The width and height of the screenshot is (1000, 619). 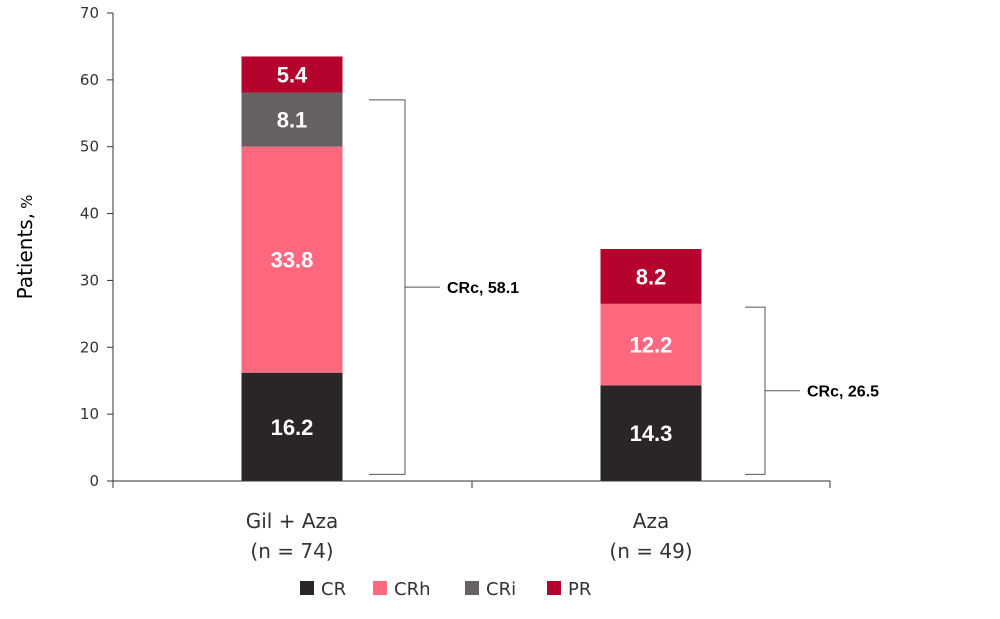 What do you see at coordinates (651, 521) in the screenshot?
I see `x-category-label: Aza` at bounding box center [651, 521].